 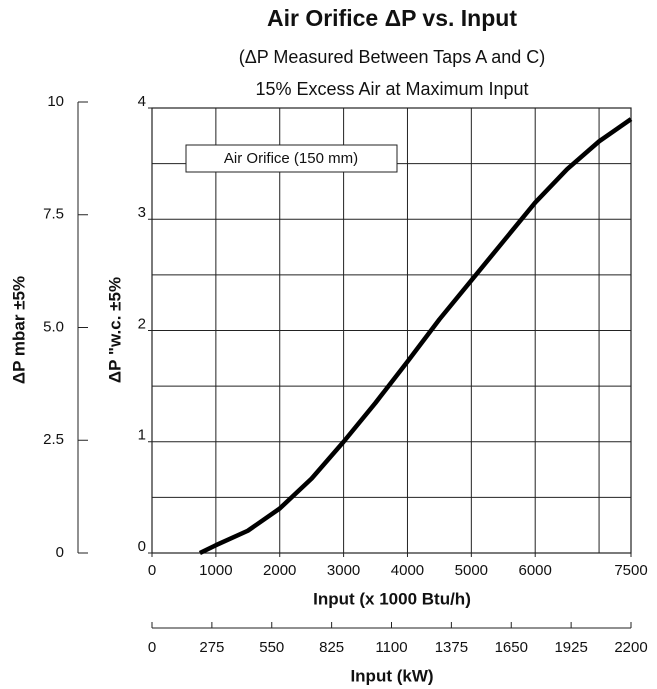 I want to click on annotation: Air Orifice (150 mm), so click(x=291, y=158).